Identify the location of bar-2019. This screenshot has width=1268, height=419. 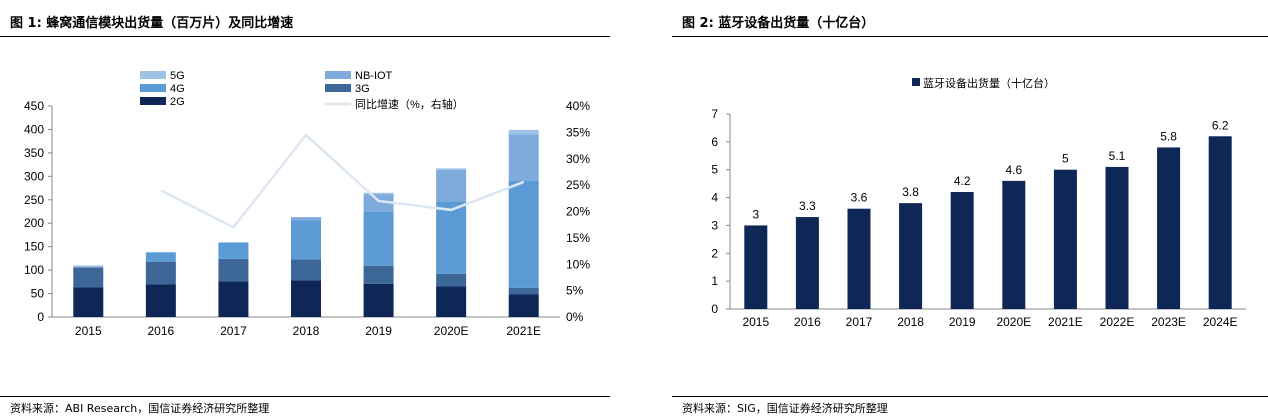
(962, 250).